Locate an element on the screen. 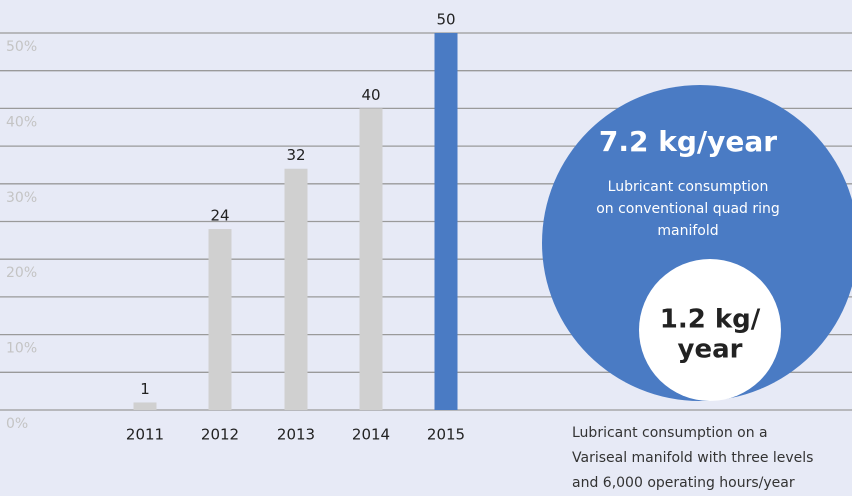  y-tick-label: 50% is located at coordinates (21, 47).